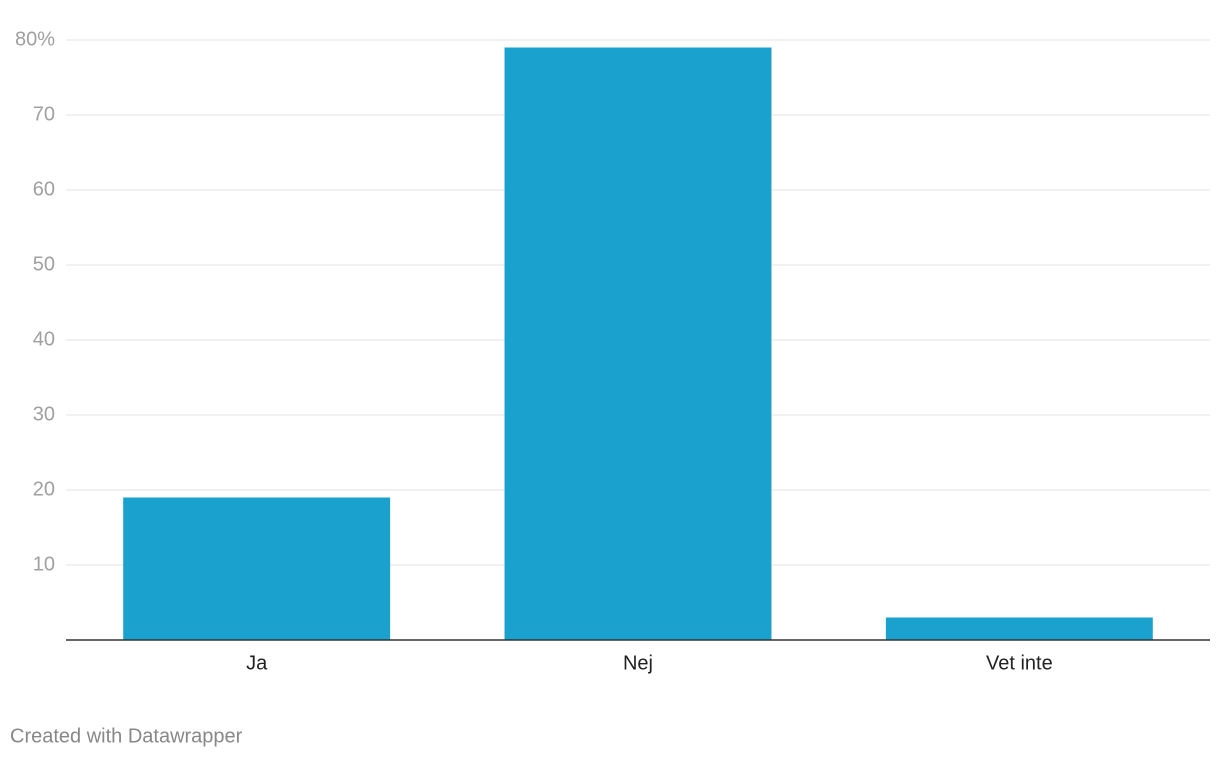  I want to click on x-tick-label: Ja, so click(257, 663).